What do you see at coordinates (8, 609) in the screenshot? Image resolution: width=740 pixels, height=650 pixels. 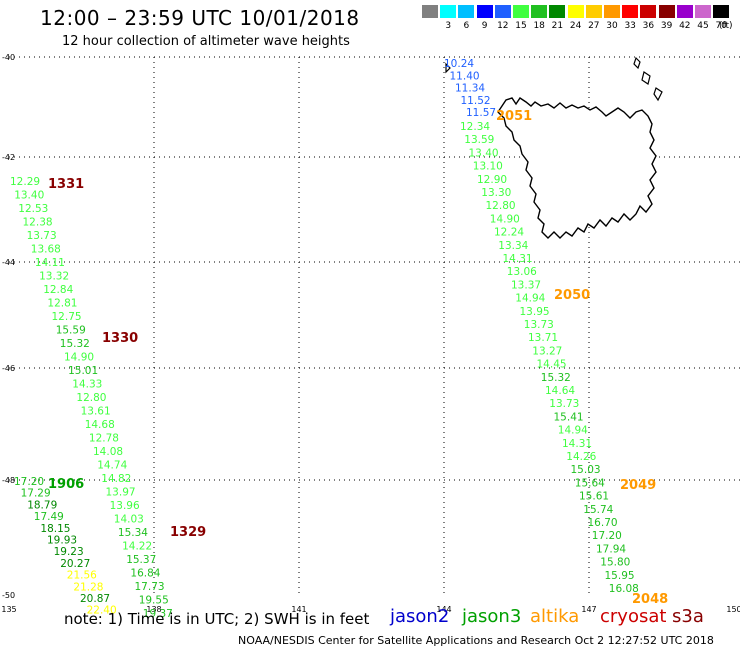 I see `lon-tick-label: 135` at bounding box center [8, 609].